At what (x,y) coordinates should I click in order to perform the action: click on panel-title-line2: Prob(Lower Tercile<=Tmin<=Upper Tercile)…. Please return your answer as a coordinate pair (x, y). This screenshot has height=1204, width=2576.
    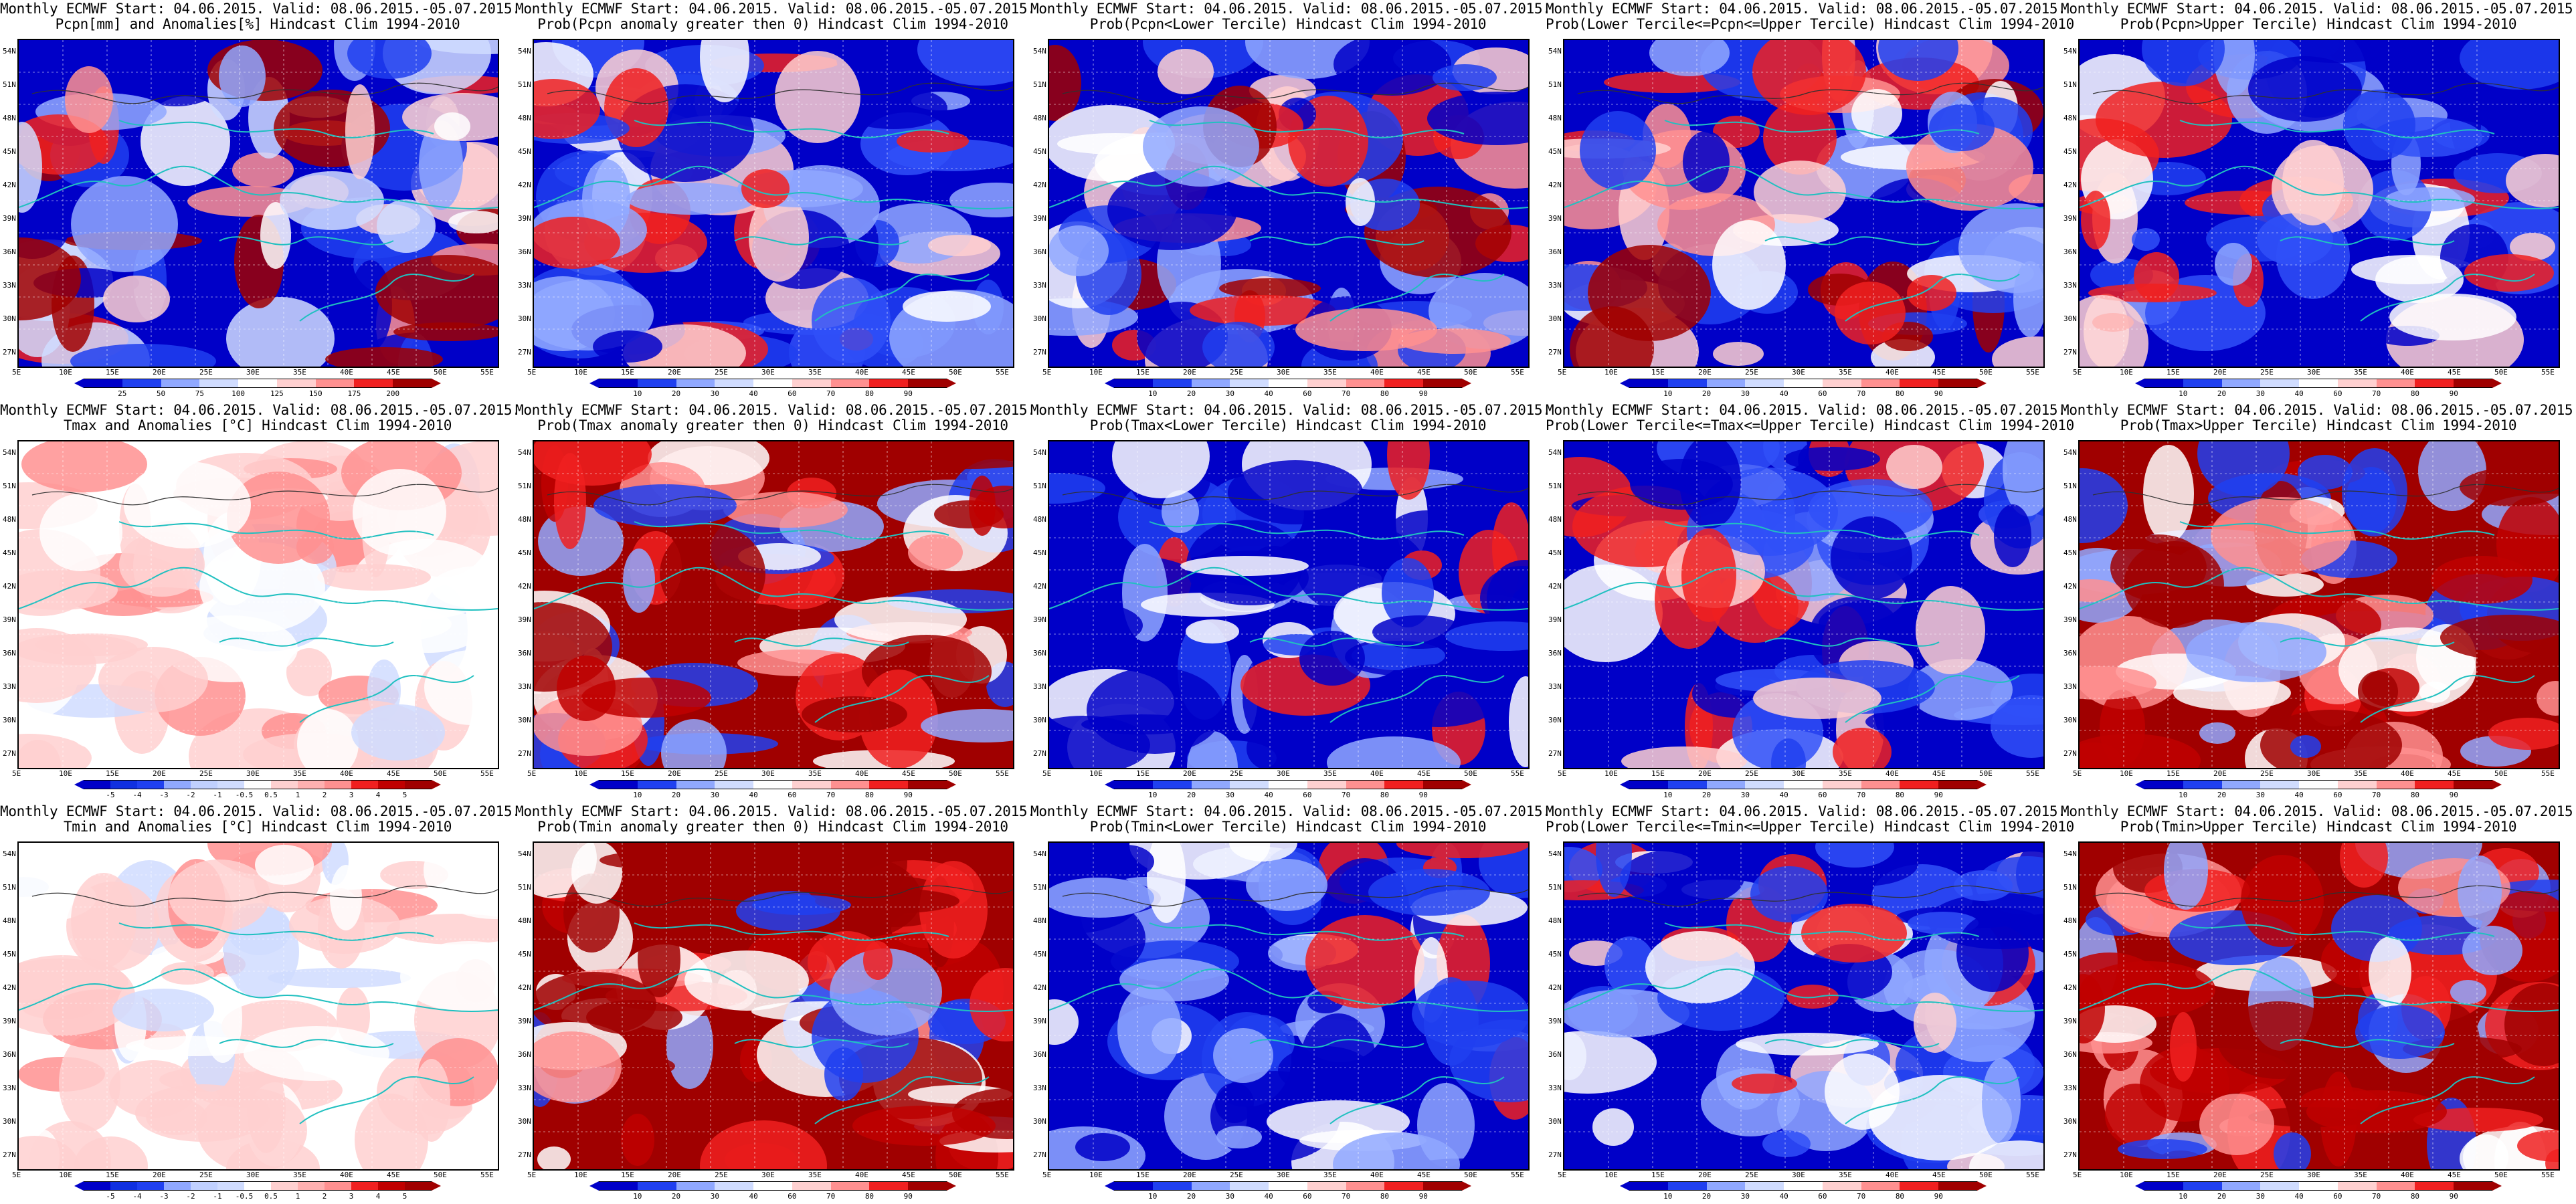
    Looking at the image, I should click on (1810, 827).